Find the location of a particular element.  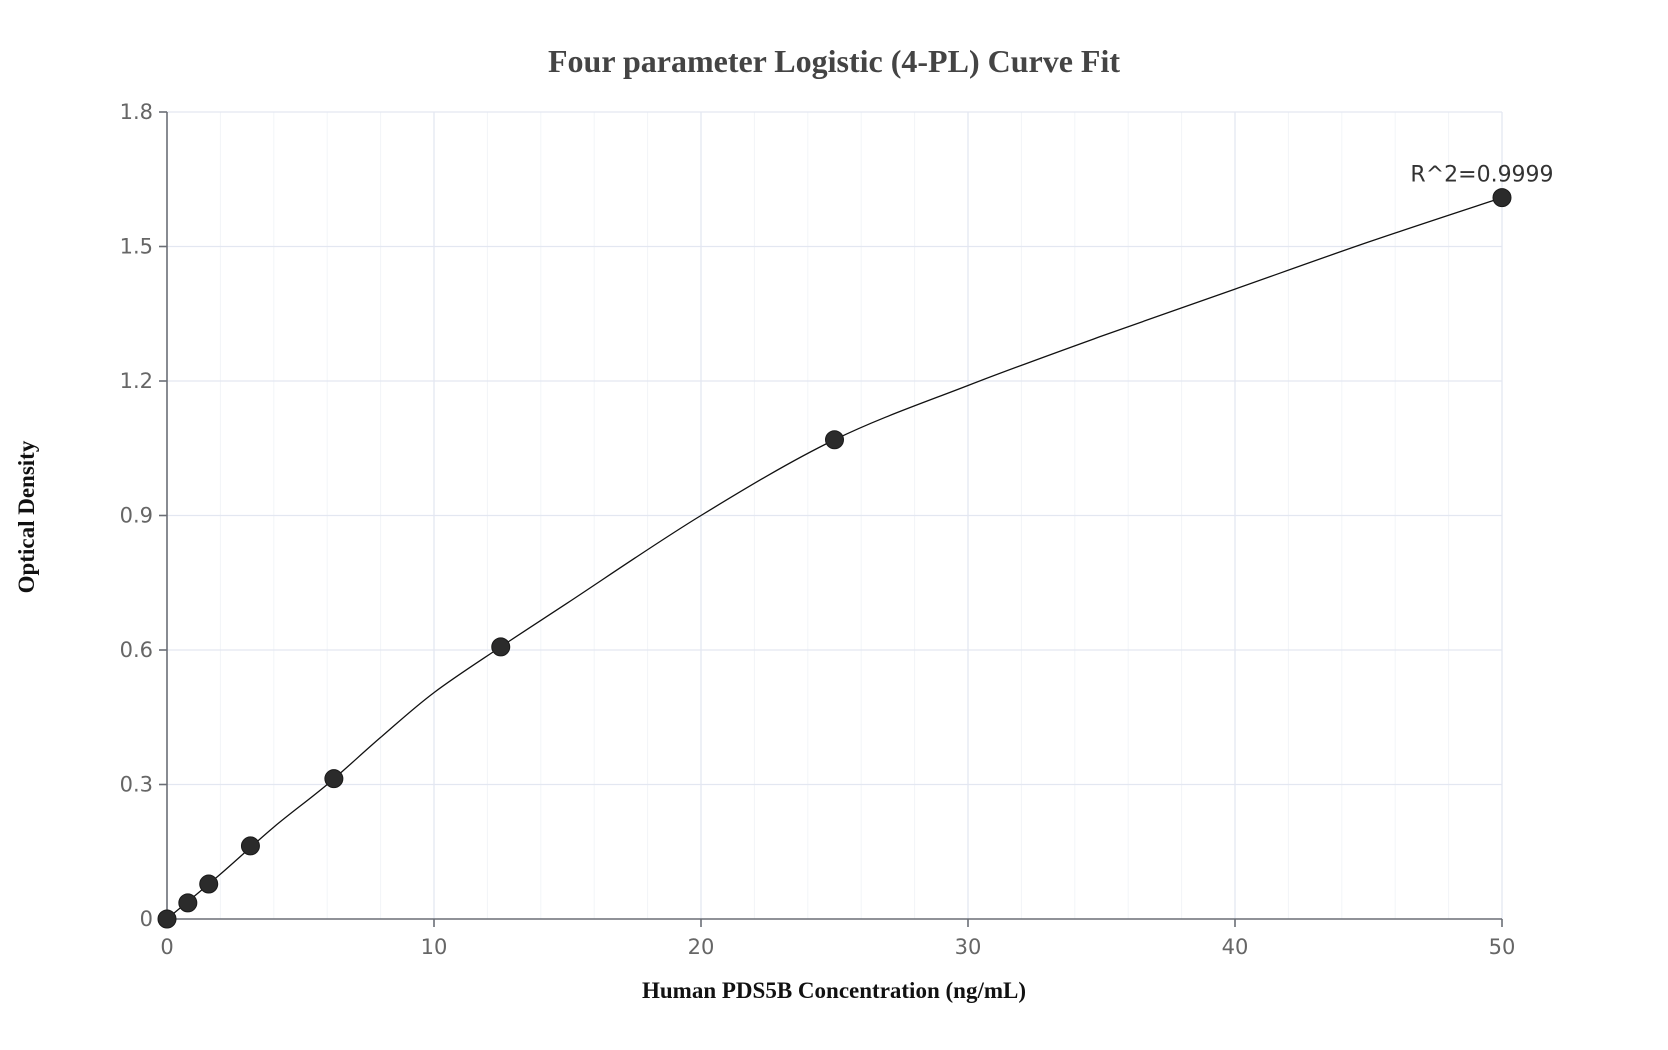

x-axis-ticks: 0 10 20 30 40 50 is located at coordinates (837, 939).